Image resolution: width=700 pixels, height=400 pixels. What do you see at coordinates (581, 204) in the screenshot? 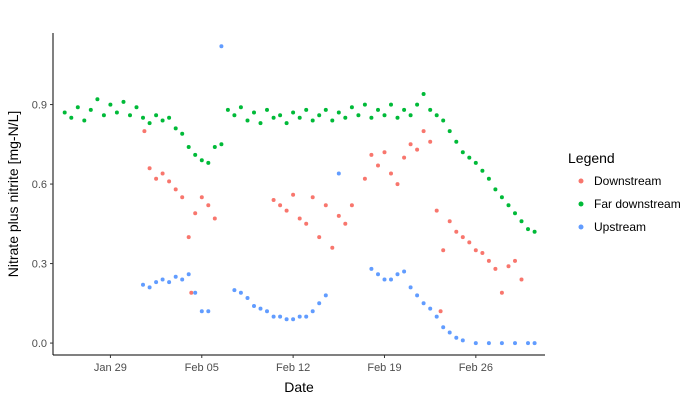
I see `legend-key-far-downstream` at bounding box center [581, 204].